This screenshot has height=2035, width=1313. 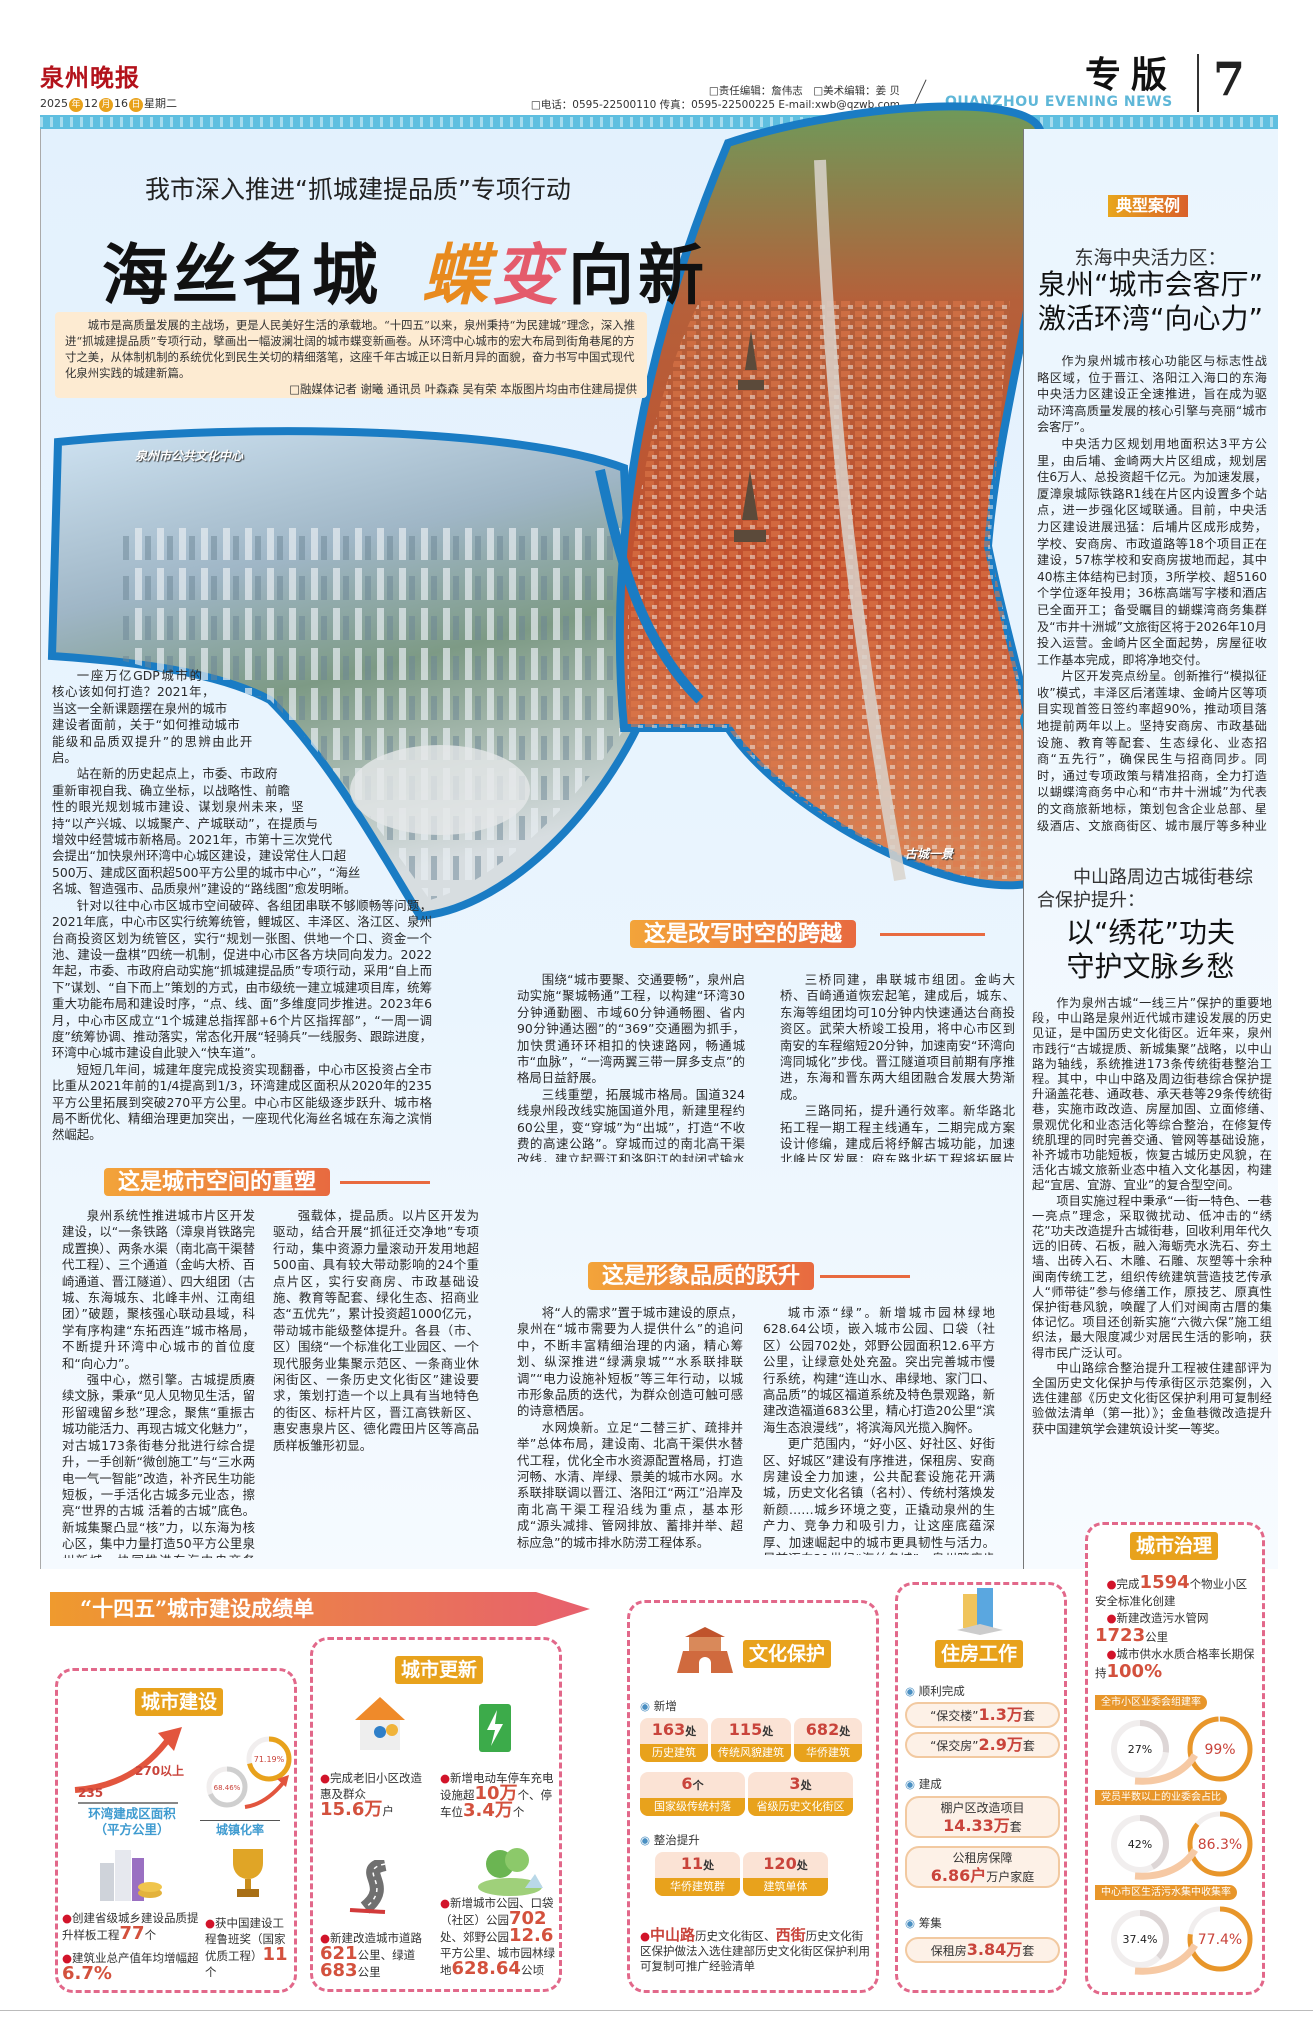 I want to click on item-text: 创建省级城乡建设品质提升样板工程, so click(x=130, y=1926).